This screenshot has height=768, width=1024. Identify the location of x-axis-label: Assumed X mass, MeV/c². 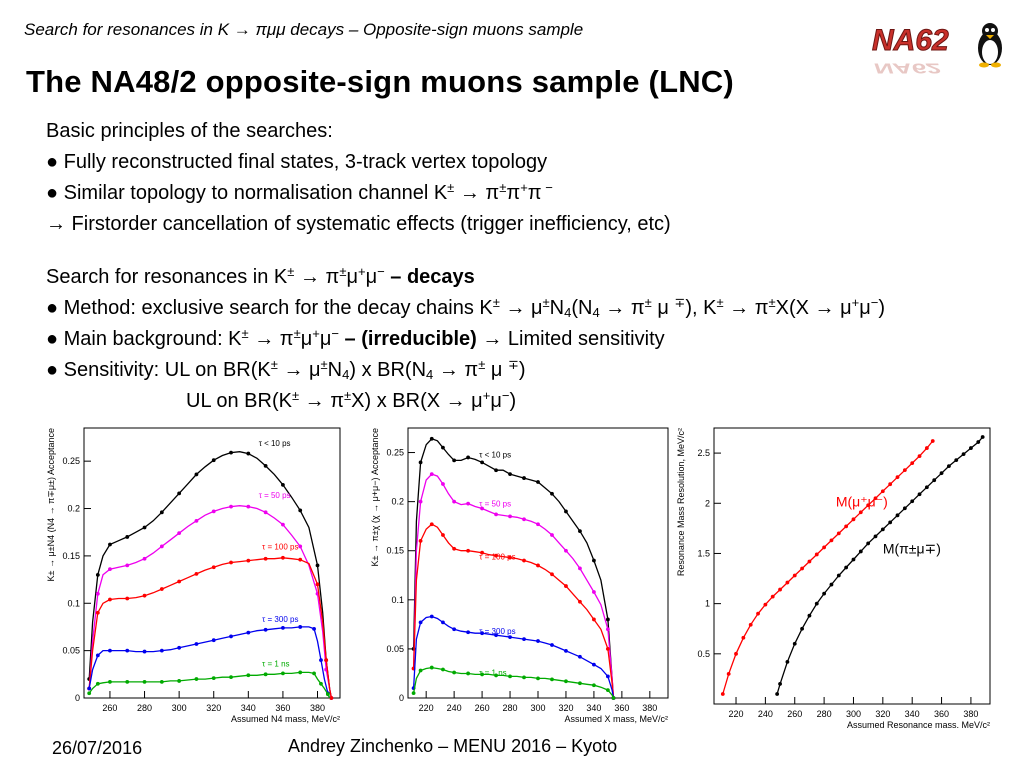
(616, 719).